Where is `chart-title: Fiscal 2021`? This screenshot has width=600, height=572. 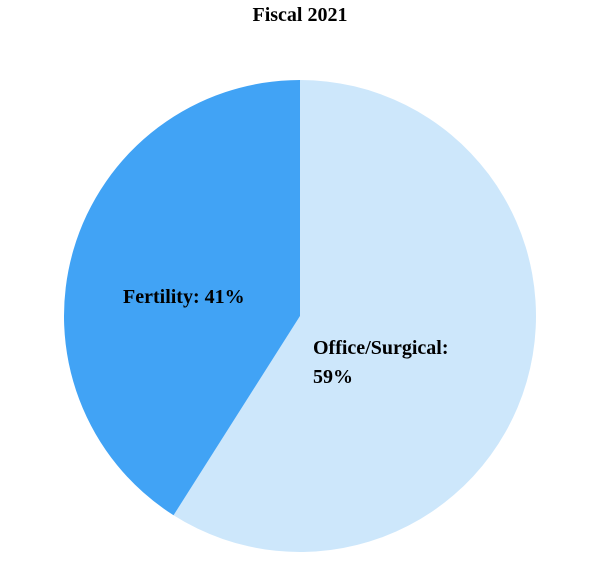
chart-title: Fiscal 2021 is located at coordinates (300, 15).